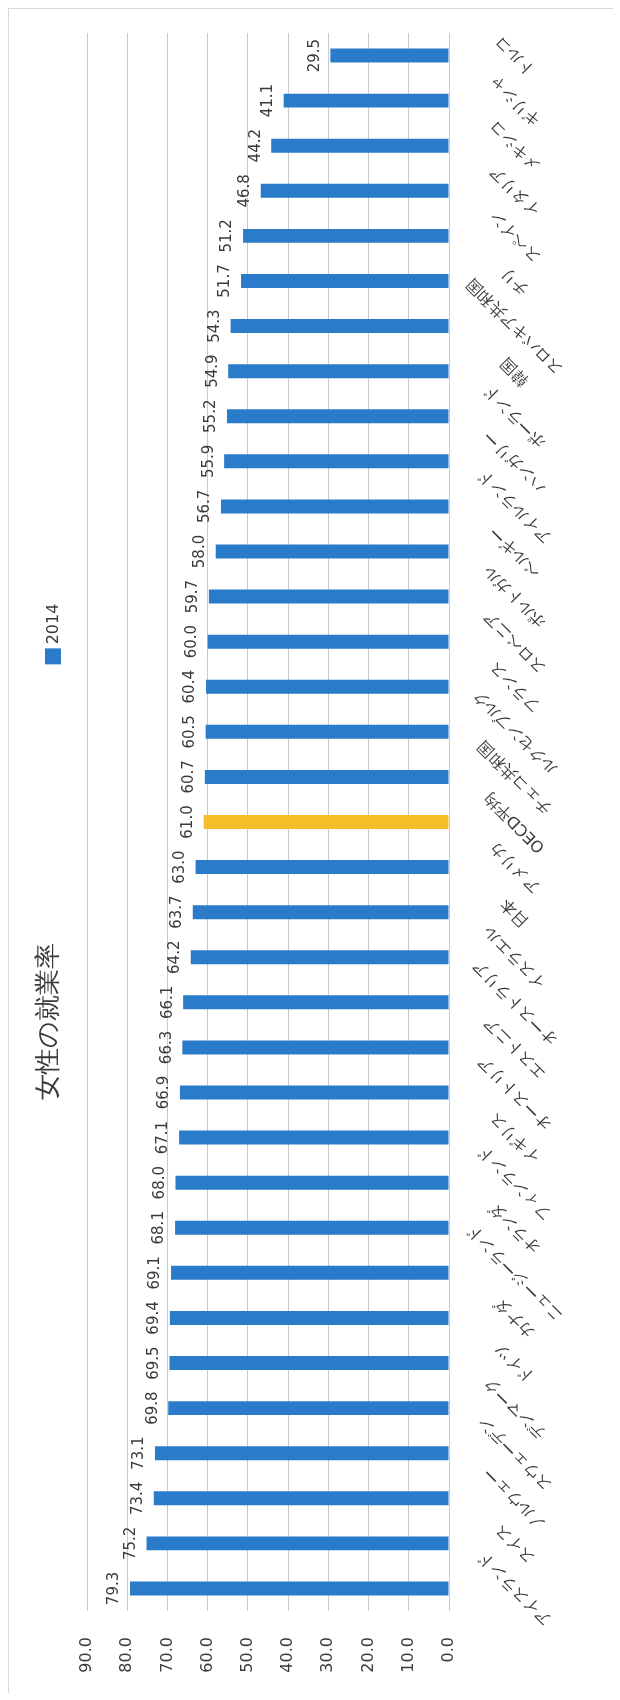 The width and height of the screenshot is (620, 1700). Describe the element at coordinates (206, 1655) in the screenshot. I see `x-tick-label: 60.0` at that location.